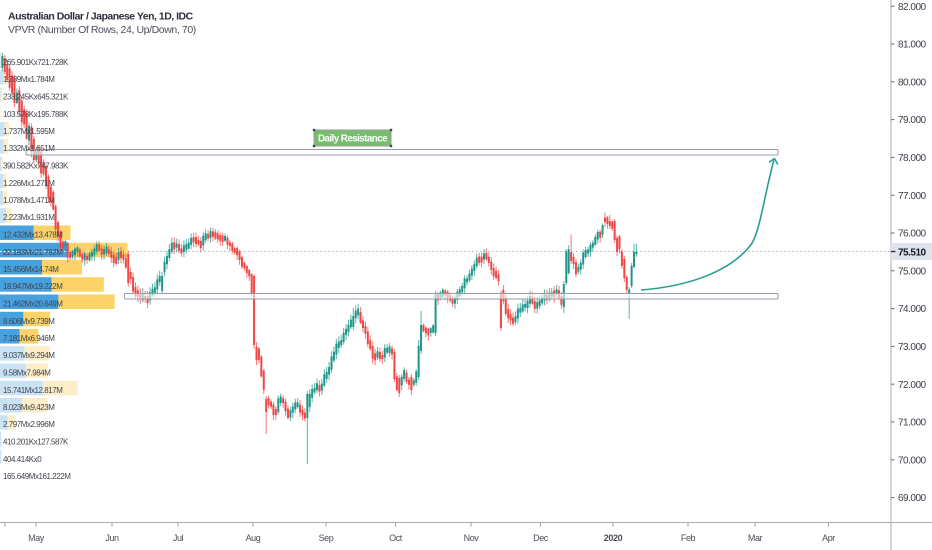 The image size is (932, 550). I want to click on svg-text:VPVR (Number Of Rows, 24, Up/D: VPVR (Number Of Rows, 24, Up/Down, 70), so click(102, 30).